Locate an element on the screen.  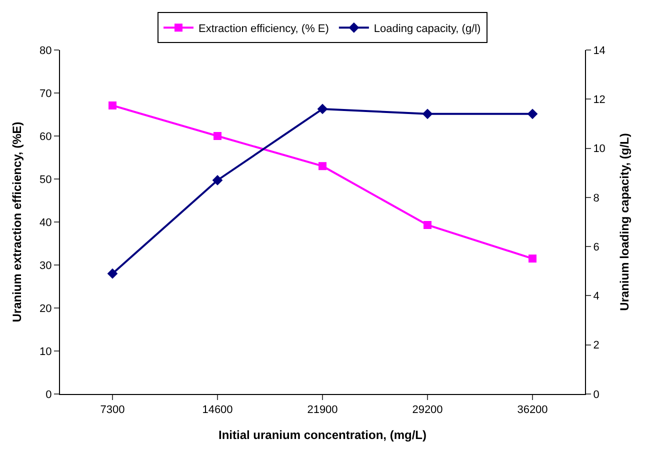
y-tick-label: 70 is located at coordinates (46, 94).